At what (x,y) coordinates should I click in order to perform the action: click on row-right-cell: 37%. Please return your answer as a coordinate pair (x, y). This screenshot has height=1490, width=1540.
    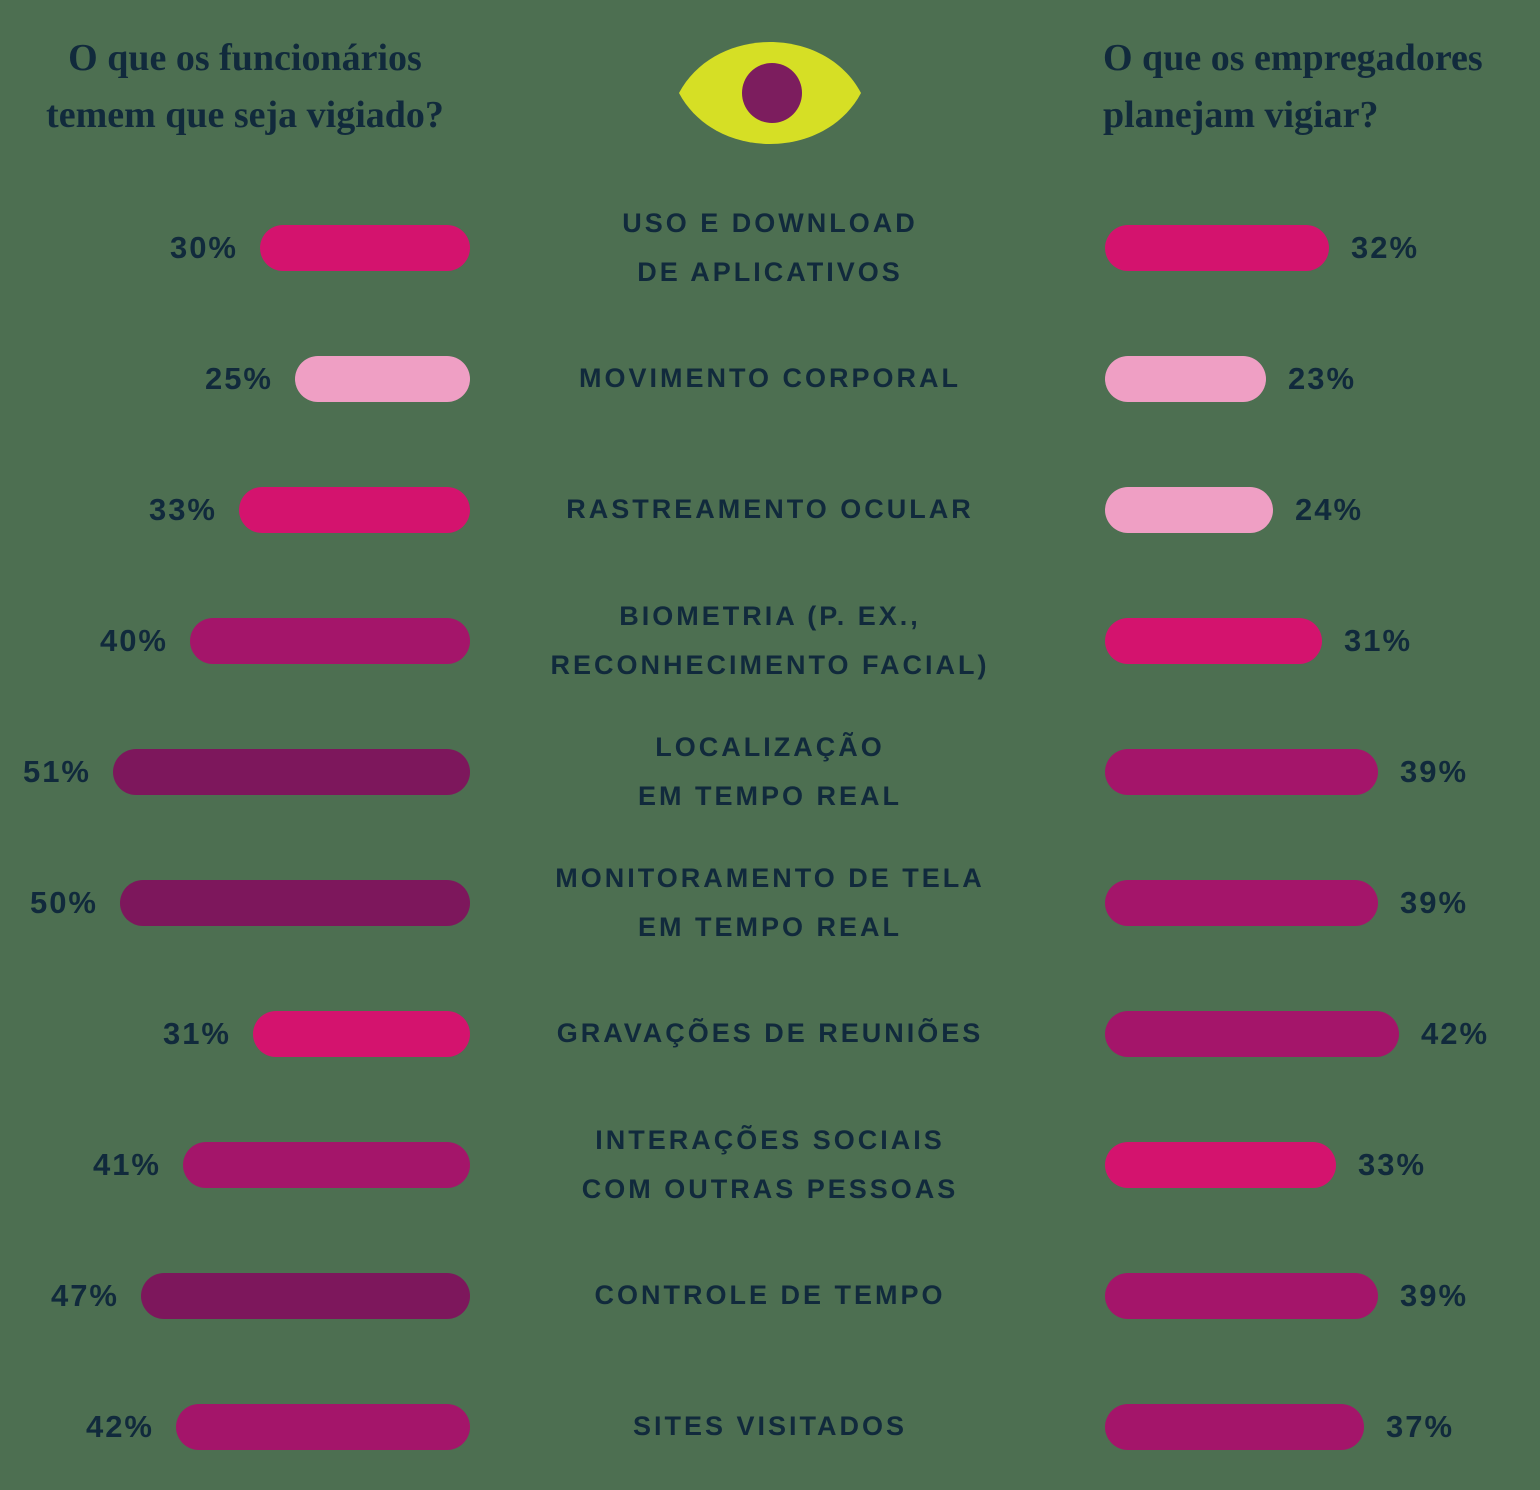
    Looking at the image, I should click on (1290, 1426).